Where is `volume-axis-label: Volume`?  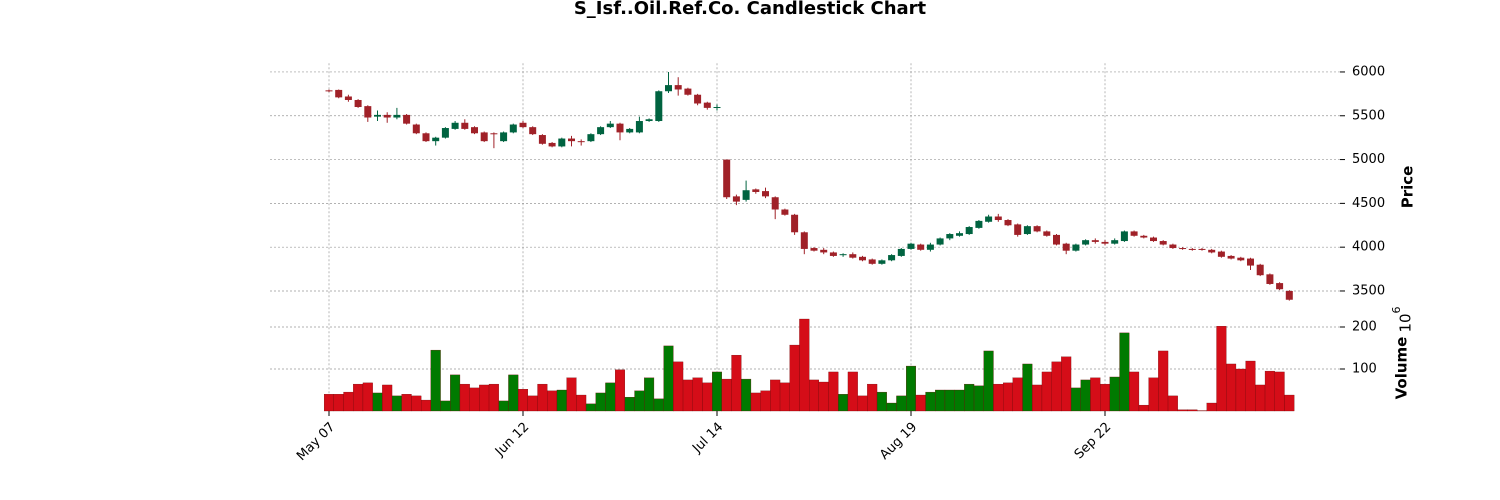 volume-axis-label: Volume is located at coordinates (1402, 368).